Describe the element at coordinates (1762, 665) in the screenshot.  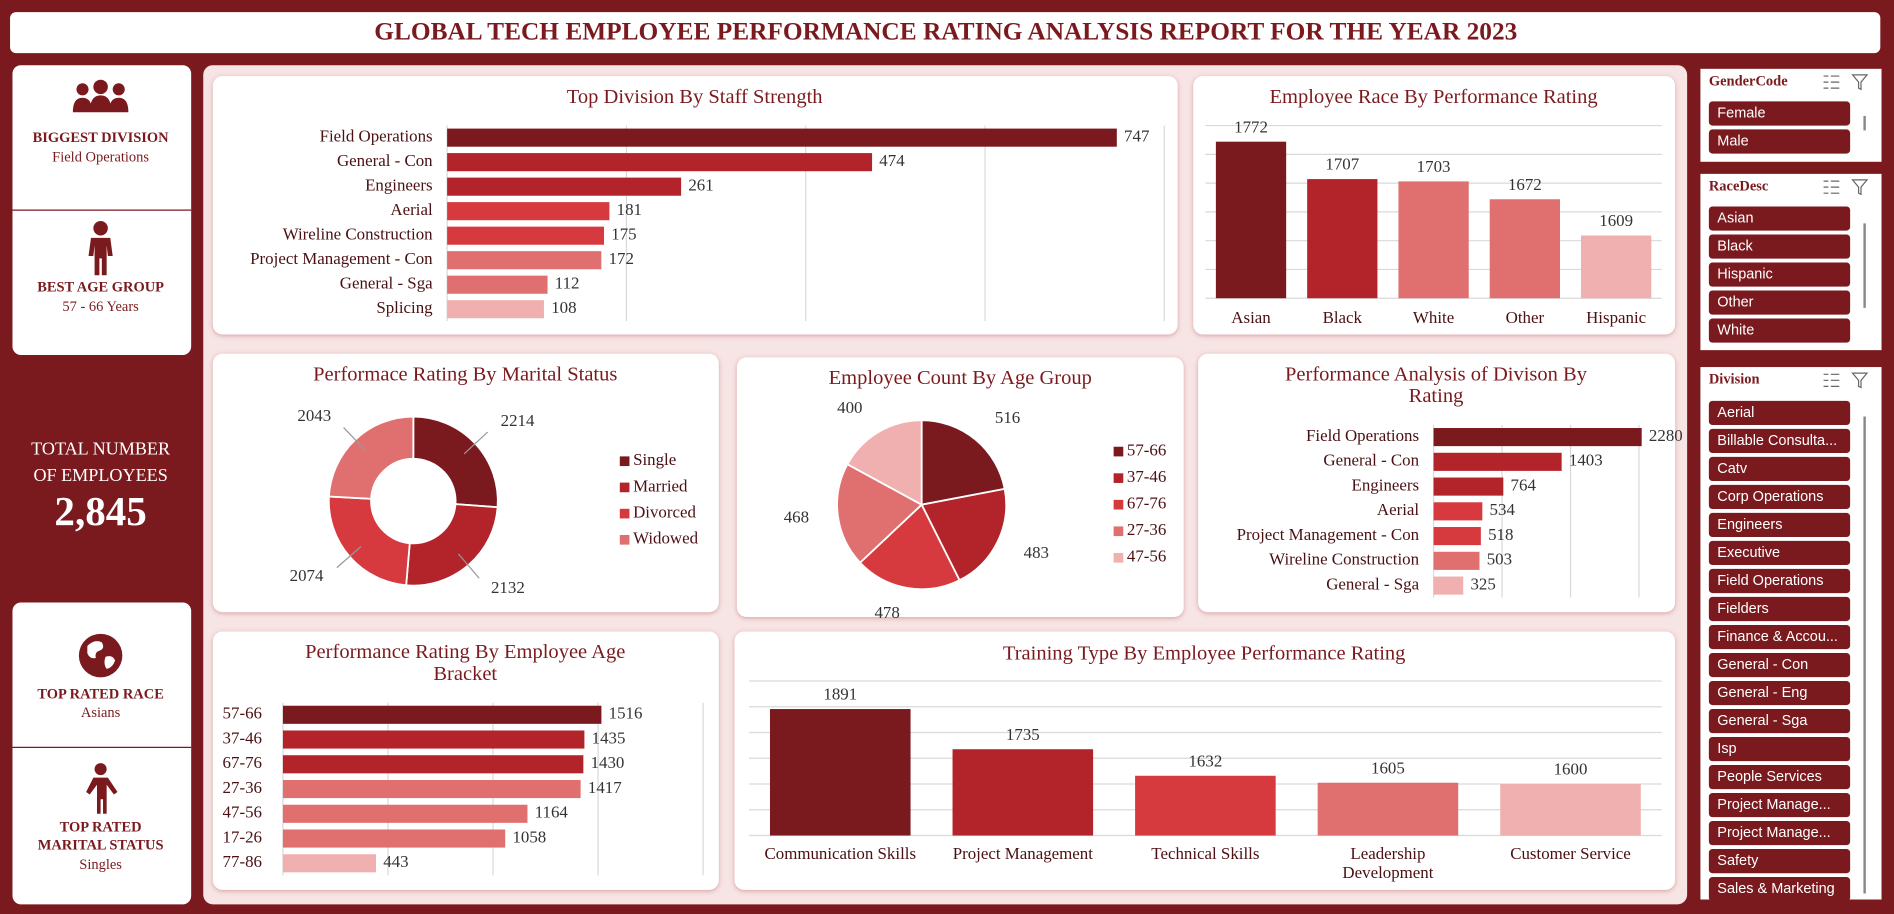
I see `slicer-item-label: General - Con` at that location.